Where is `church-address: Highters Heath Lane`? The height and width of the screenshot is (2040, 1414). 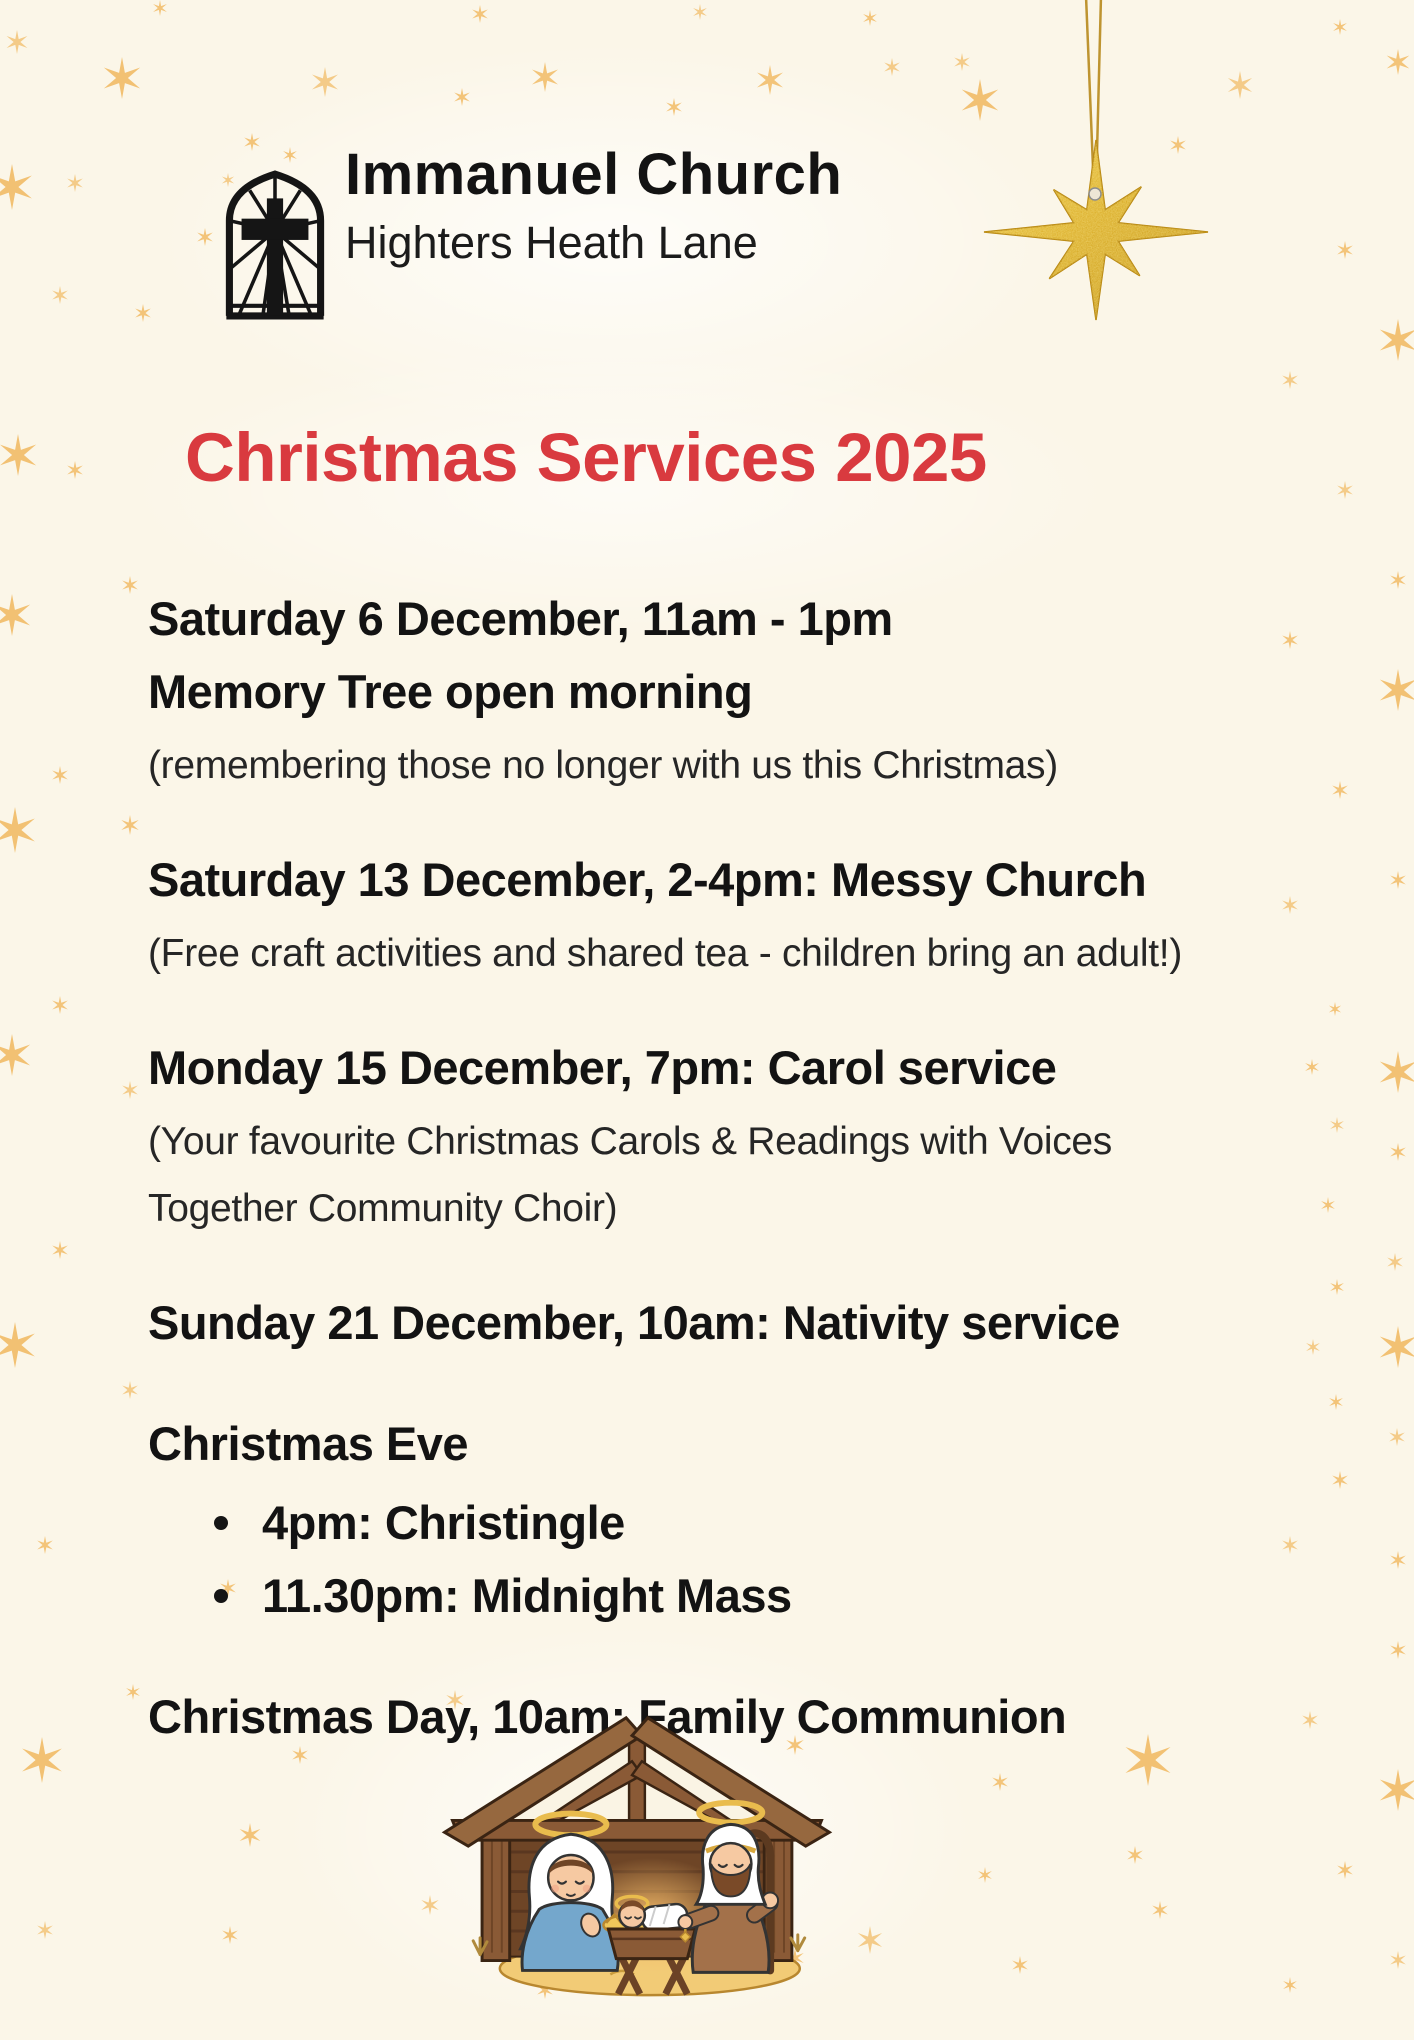
church-address: Highters Heath Lane is located at coordinates (551, 242).